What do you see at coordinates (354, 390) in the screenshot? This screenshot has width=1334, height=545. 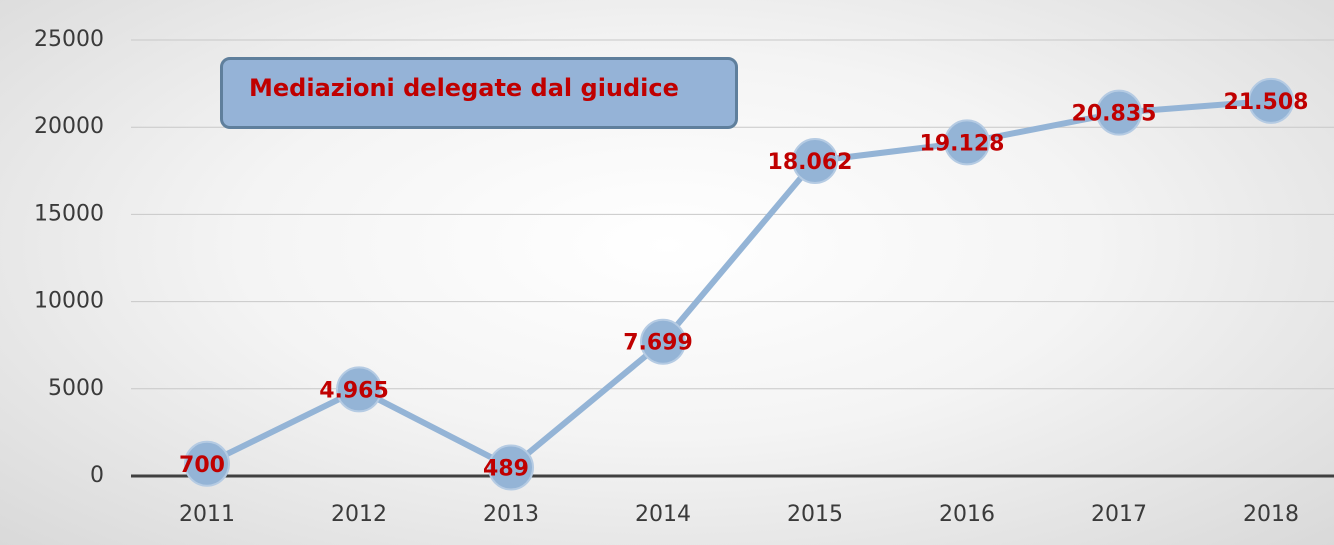 I see `data-label: 4.965` at bounding box center [354, 390].